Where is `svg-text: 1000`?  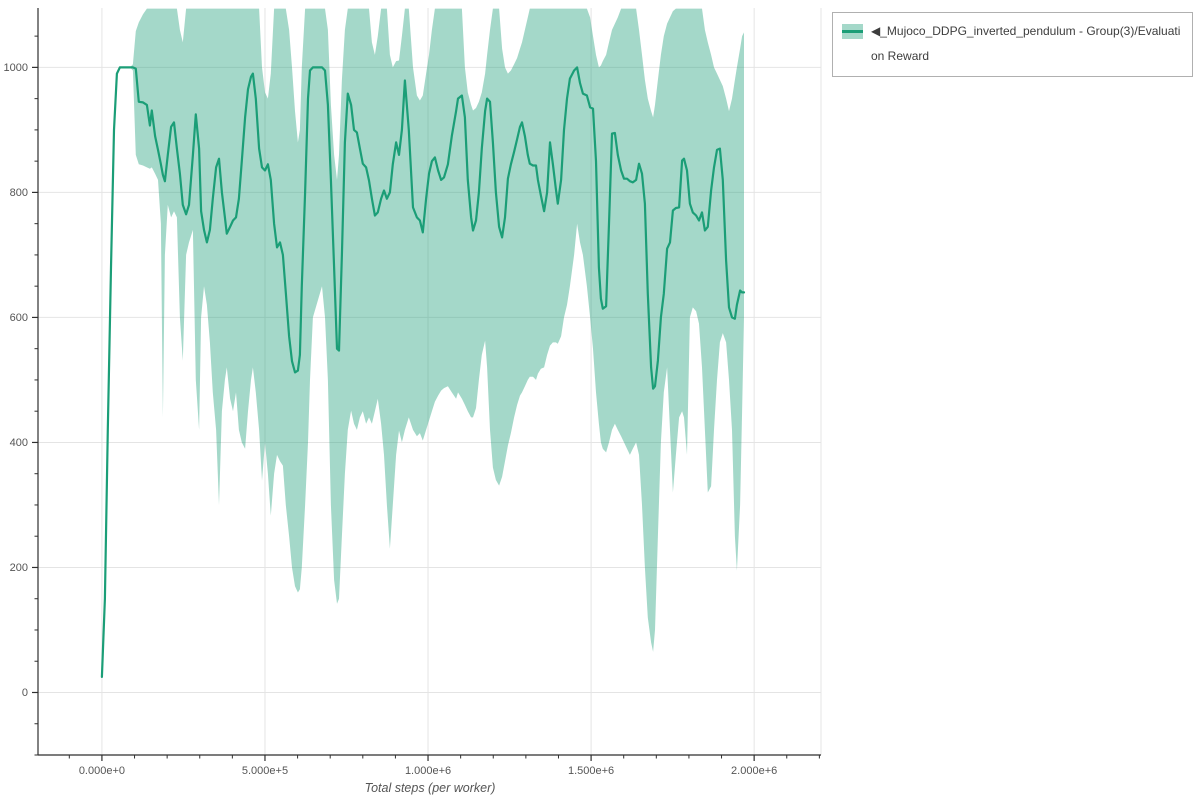 svg-text: 1000 is located at coordinates (16, 68).